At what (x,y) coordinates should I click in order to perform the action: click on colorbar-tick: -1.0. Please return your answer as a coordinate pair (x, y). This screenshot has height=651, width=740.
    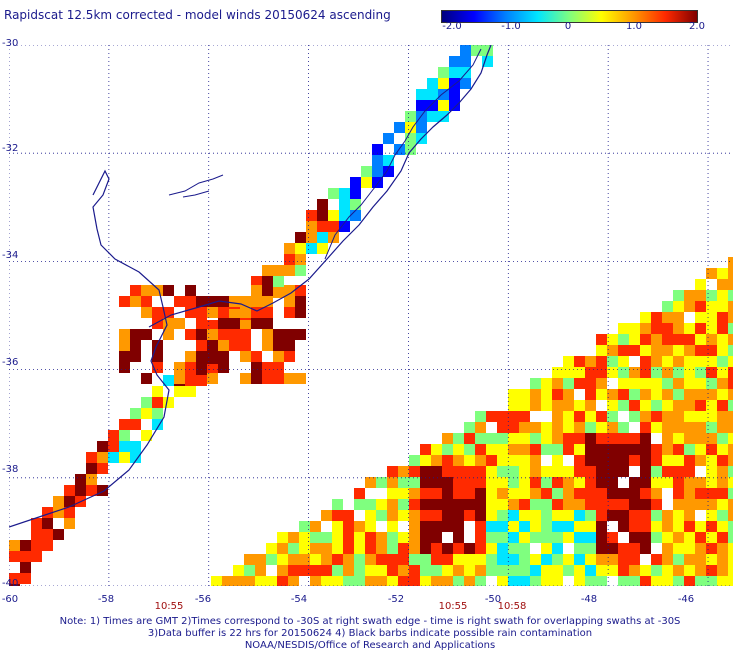
    Looking at the image, I should click on (511, 26).